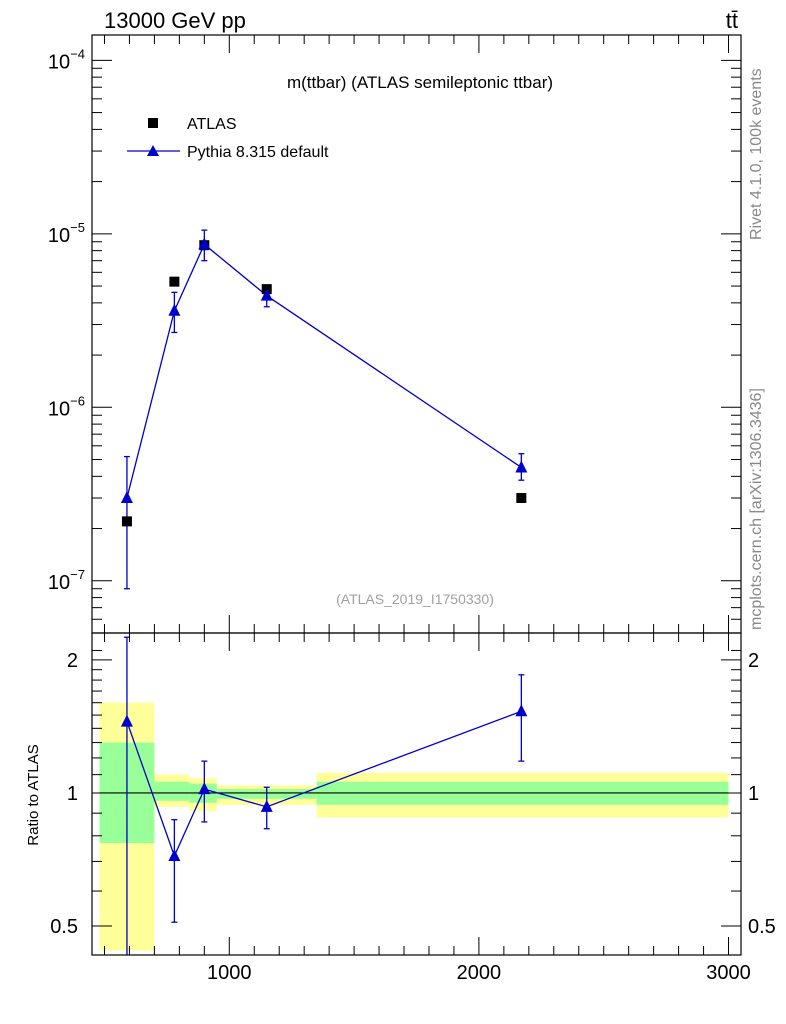 This screenshot has height=1024, width=786. Describe the element at coordinates (229, 973) in the screenshot. I see `x-tick-label: 1000` at that location.